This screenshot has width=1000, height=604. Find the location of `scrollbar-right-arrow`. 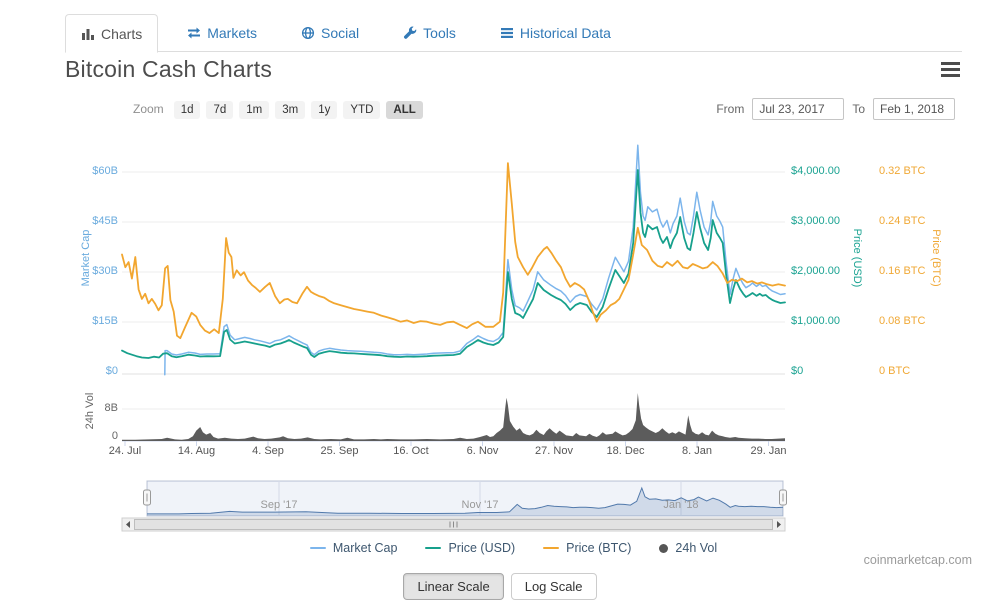

scrollbar-right-arrow is located at coordinates (779, 524).